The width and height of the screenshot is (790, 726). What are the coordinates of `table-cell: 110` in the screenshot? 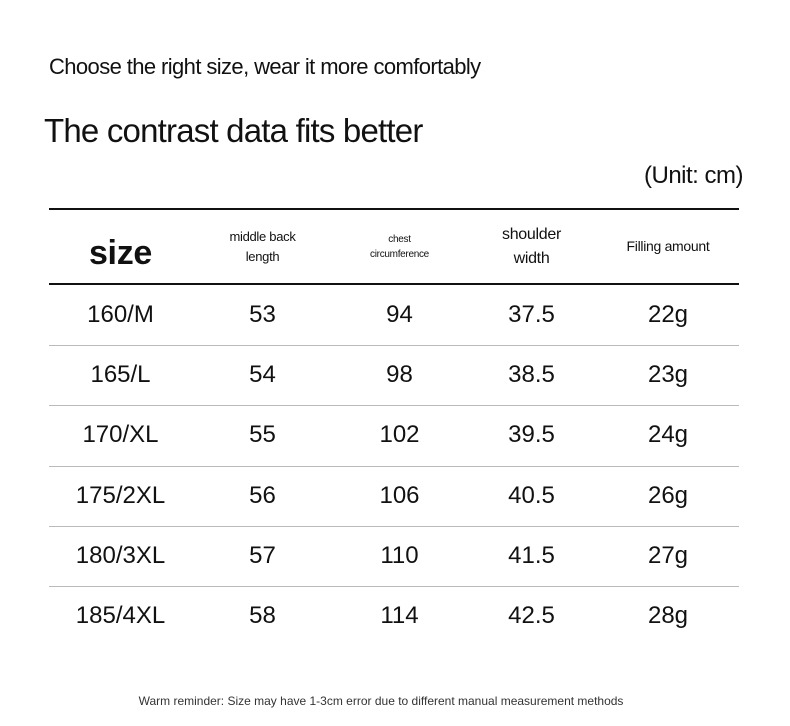 It's located at (399, 555).